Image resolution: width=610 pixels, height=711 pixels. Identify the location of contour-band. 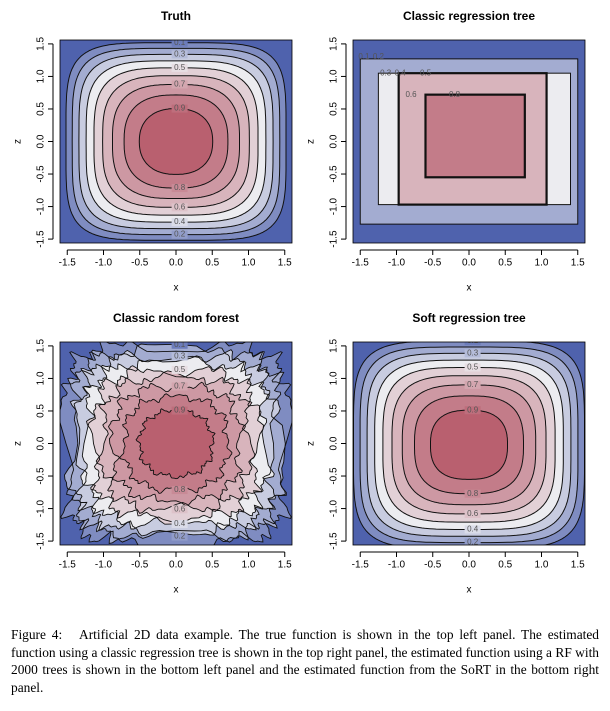
(469, 445).